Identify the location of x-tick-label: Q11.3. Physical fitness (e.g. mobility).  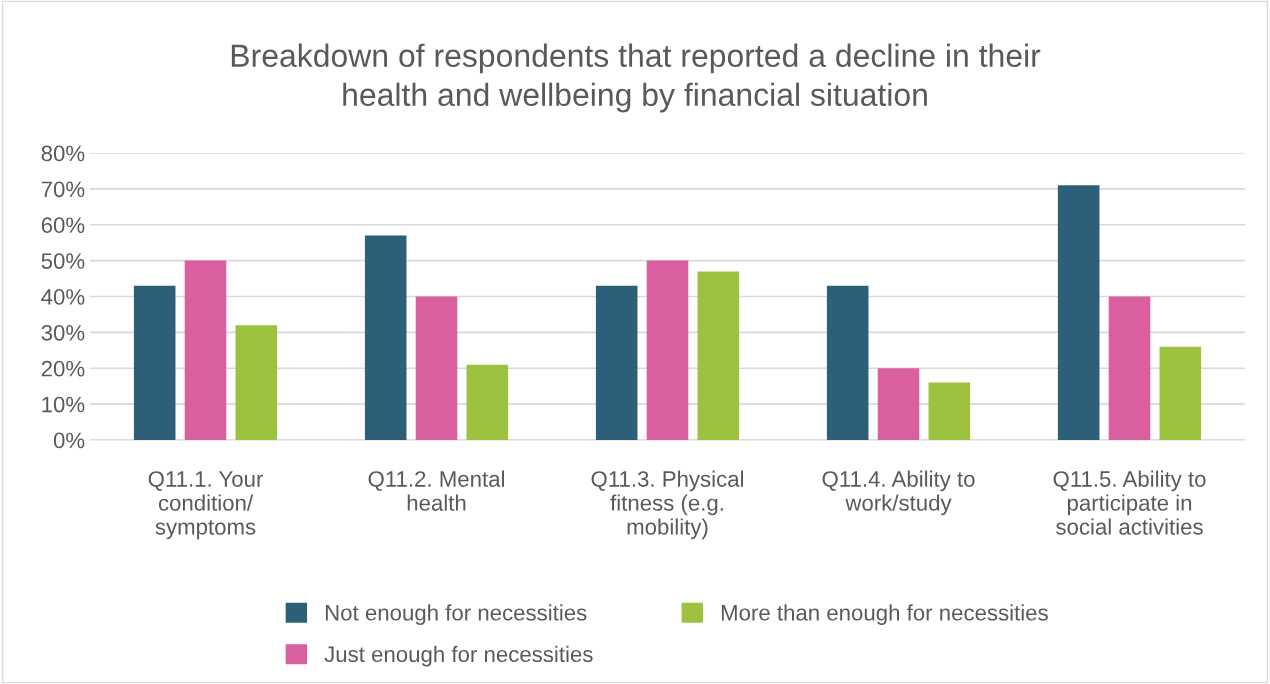
(667, 505).